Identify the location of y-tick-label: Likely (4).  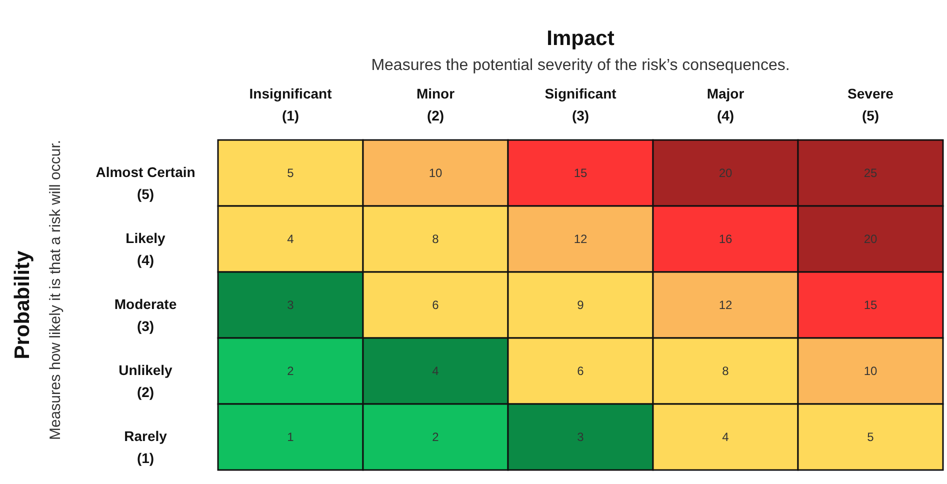
(146, 249).